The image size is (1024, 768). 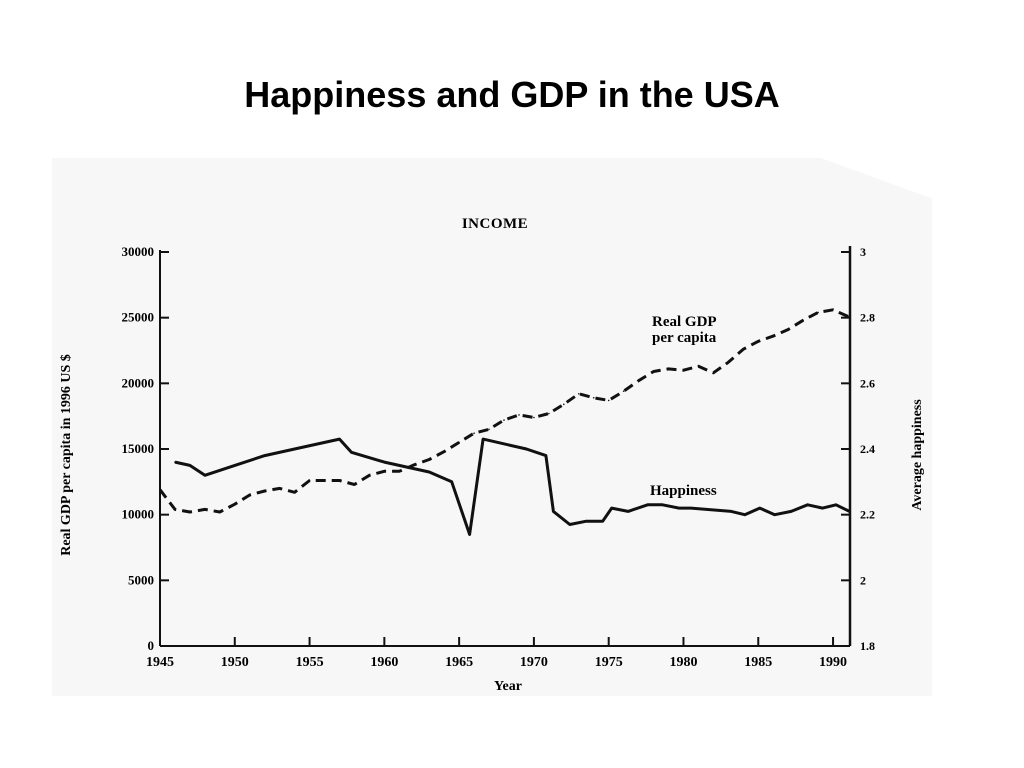 I want to click on x-tick-label: 1945, so click(x=160, y=662).